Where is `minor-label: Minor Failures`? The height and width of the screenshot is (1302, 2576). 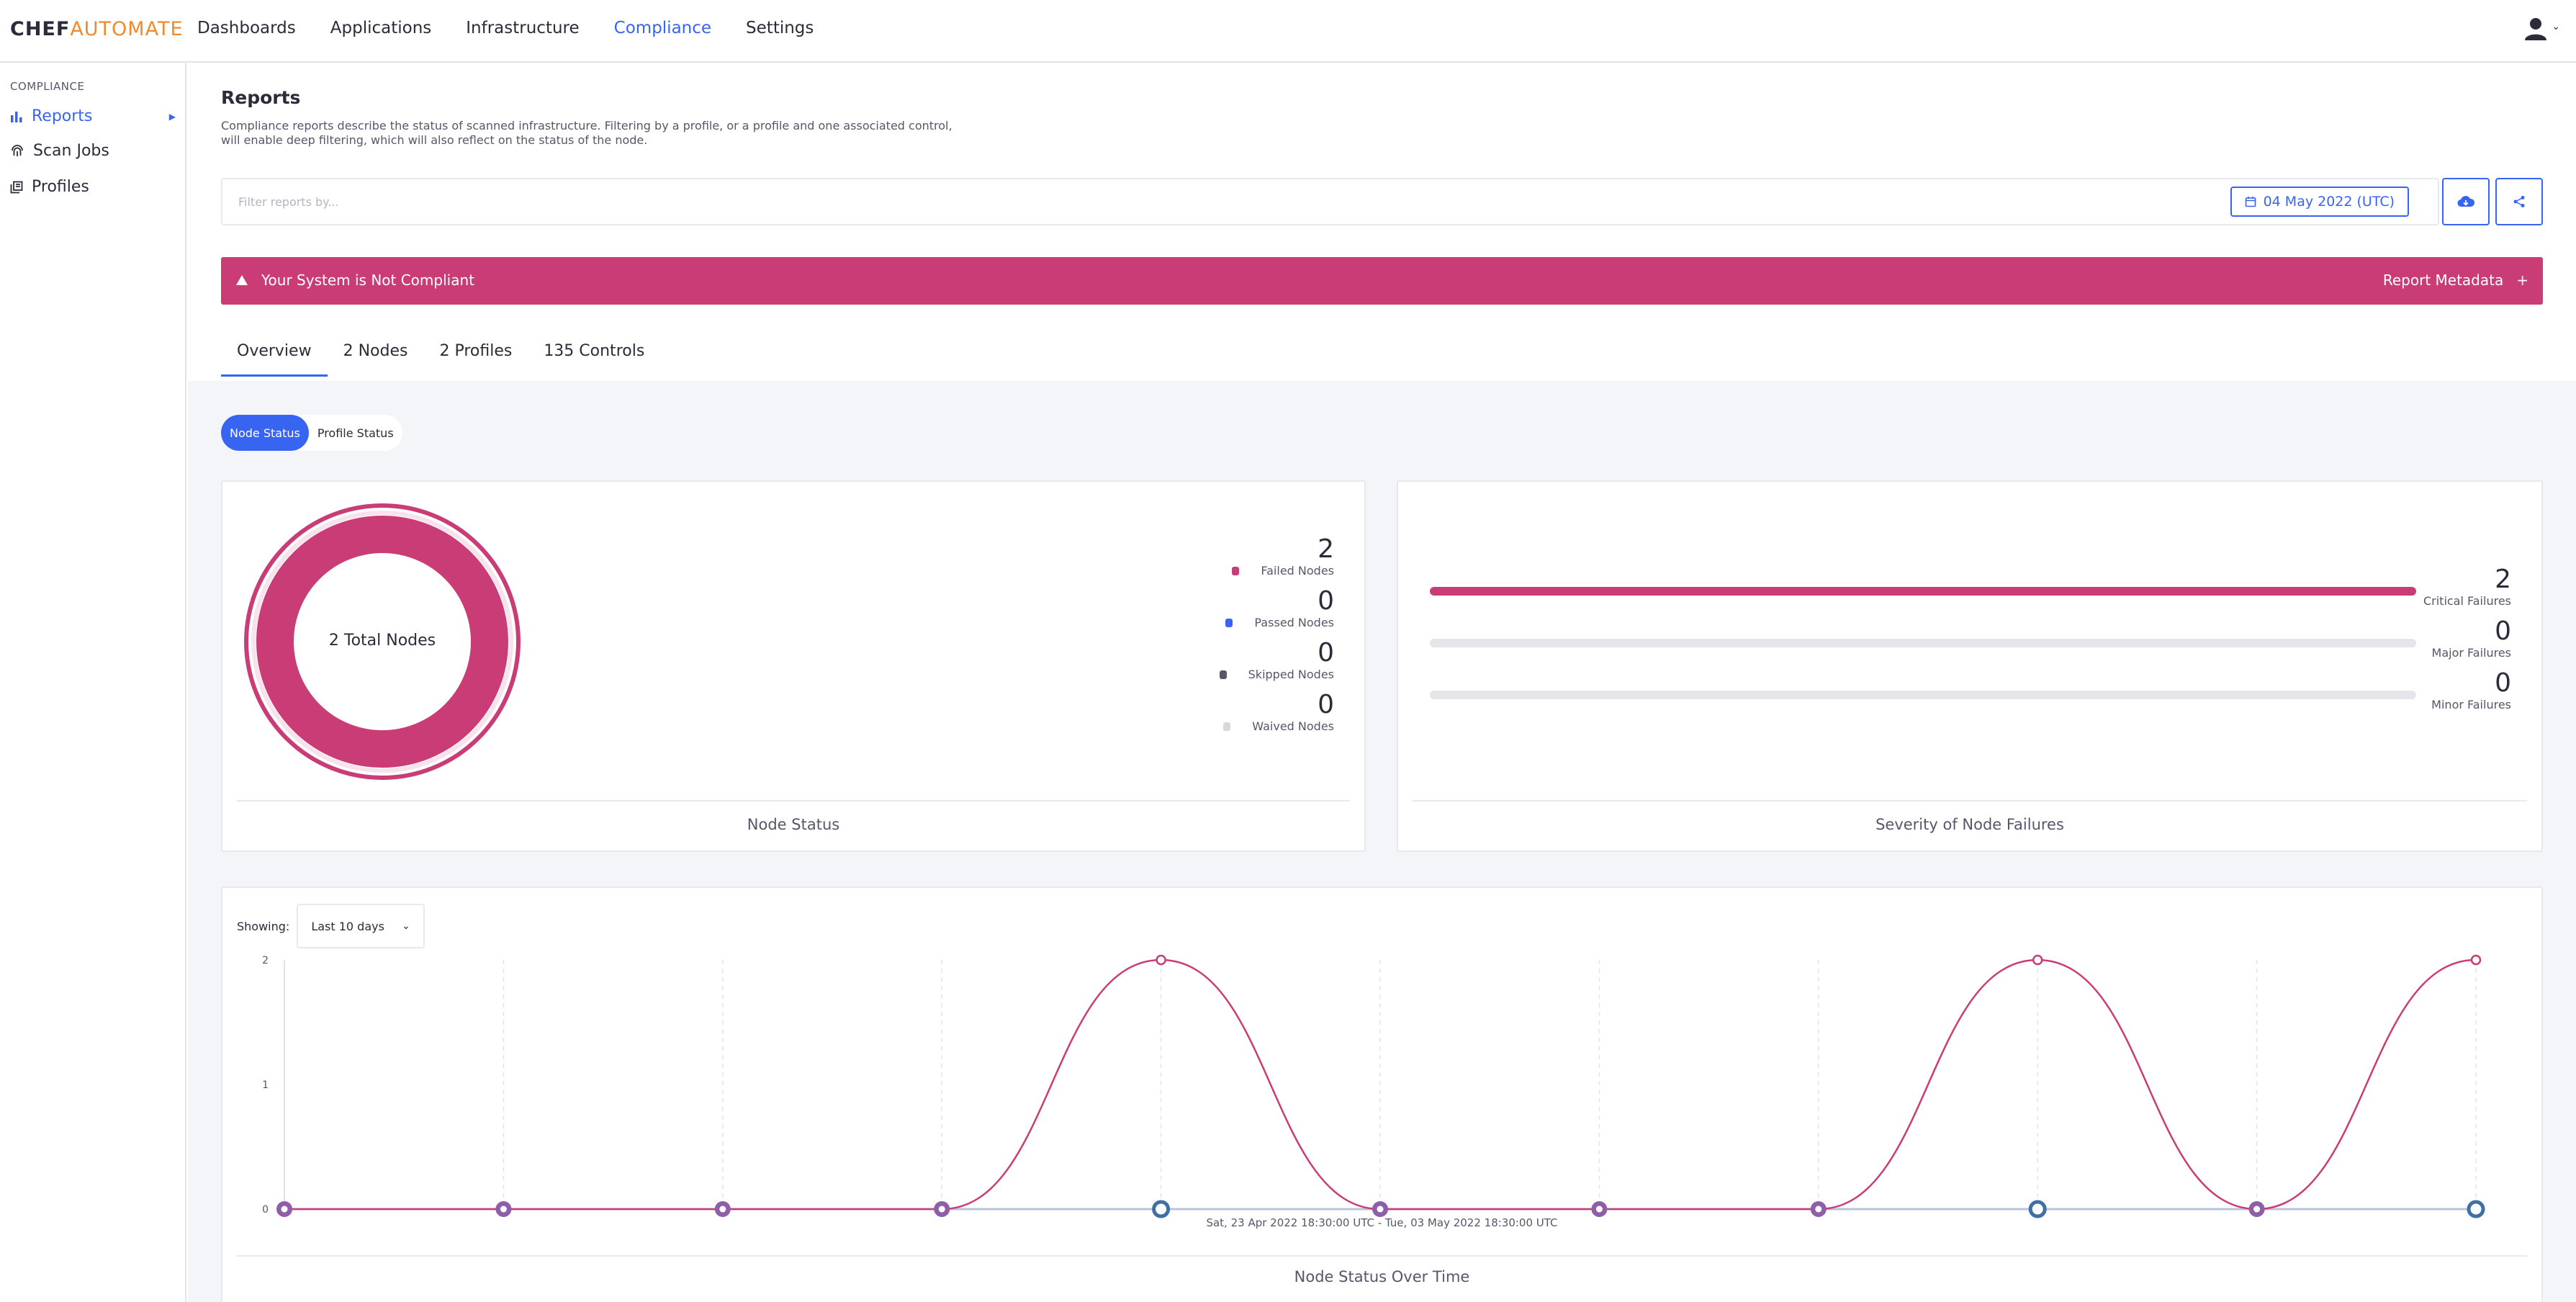
minor-label: Minor Failures is located at coordinates (2471, 704).